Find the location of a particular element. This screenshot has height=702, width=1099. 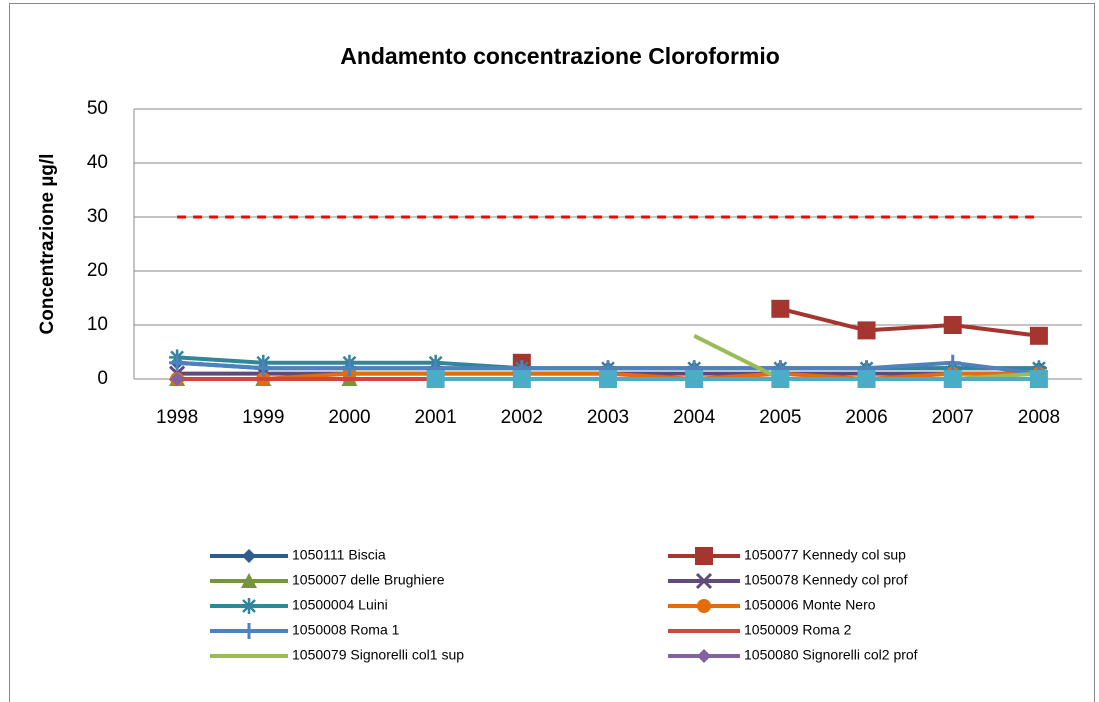

legend-label: 1050080 Signorelli col2 prof is located at coordinates (831, 655).